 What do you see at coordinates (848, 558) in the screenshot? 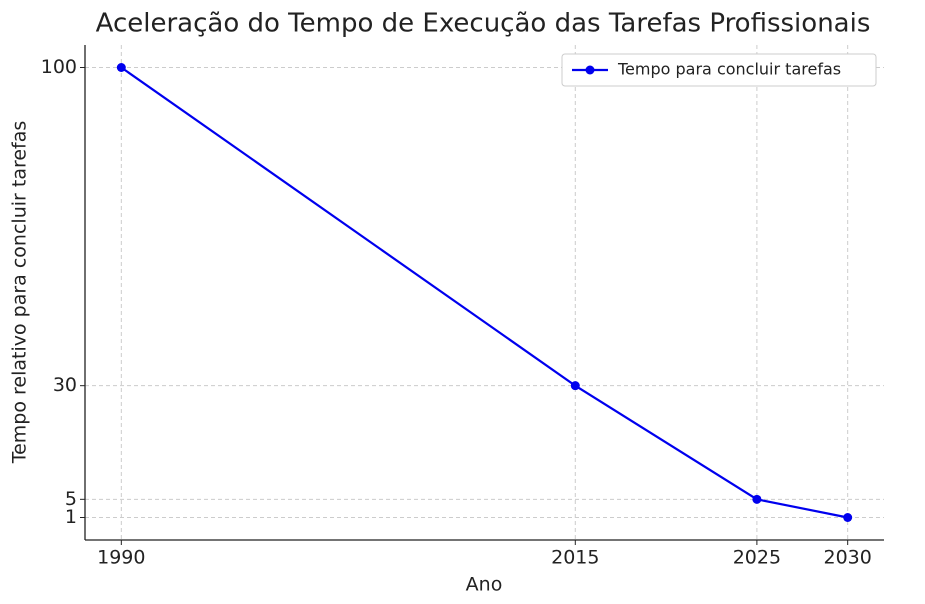
I see `x-tick-label: 2030` at bounding box center [848, 558].